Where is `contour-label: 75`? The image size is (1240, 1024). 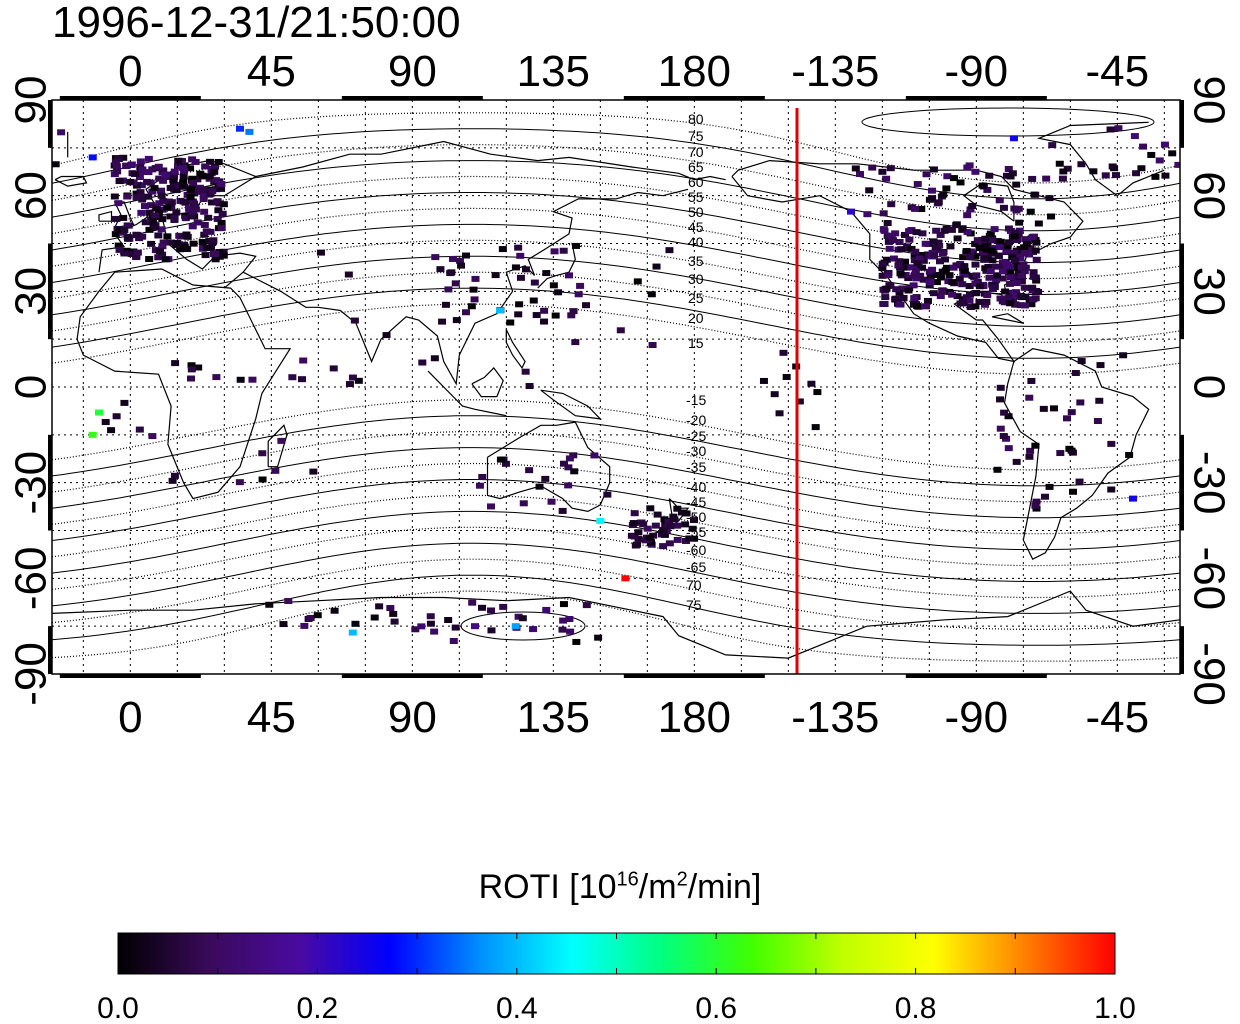
contour-label: 75 is located at coordinates (696, 136).